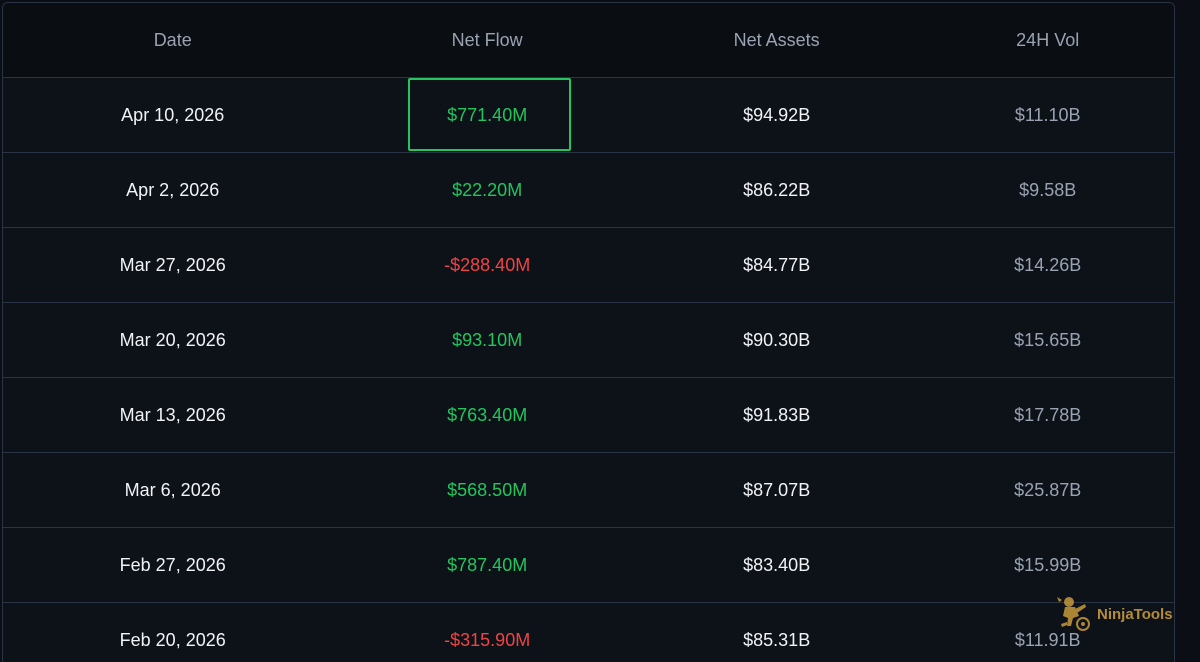 The height and width of the screenshot is (662, 1200). What do you see at coordinates (487, 639) in the screenshot?
I see `net-flow-cell: -$315.90M` at bounding box center [487, 639].